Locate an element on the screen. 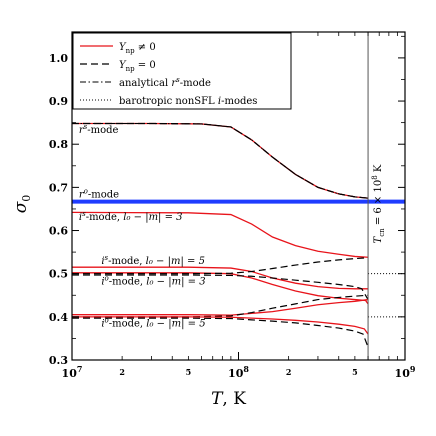 The width and height of the screenshot is (436, 436). y-tick-label-0.6: 0.6 is located at coordinates (58, 231).